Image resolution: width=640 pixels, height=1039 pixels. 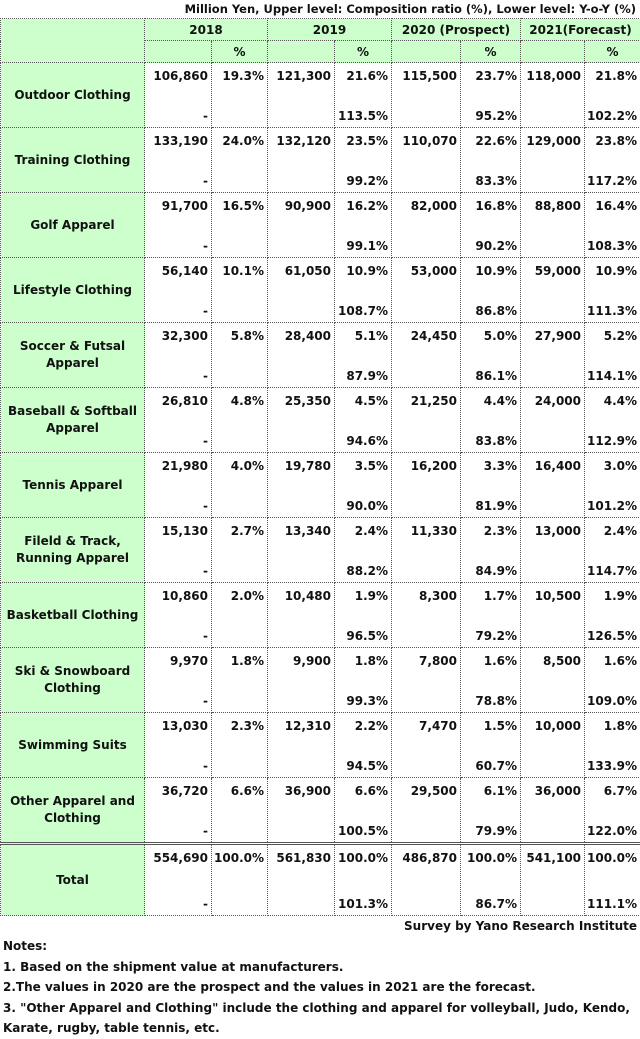 What do you see at coordinates (551, 333) in the screenshot?
I see `shipment-value: 27,900` at bounding box center [551, 333].